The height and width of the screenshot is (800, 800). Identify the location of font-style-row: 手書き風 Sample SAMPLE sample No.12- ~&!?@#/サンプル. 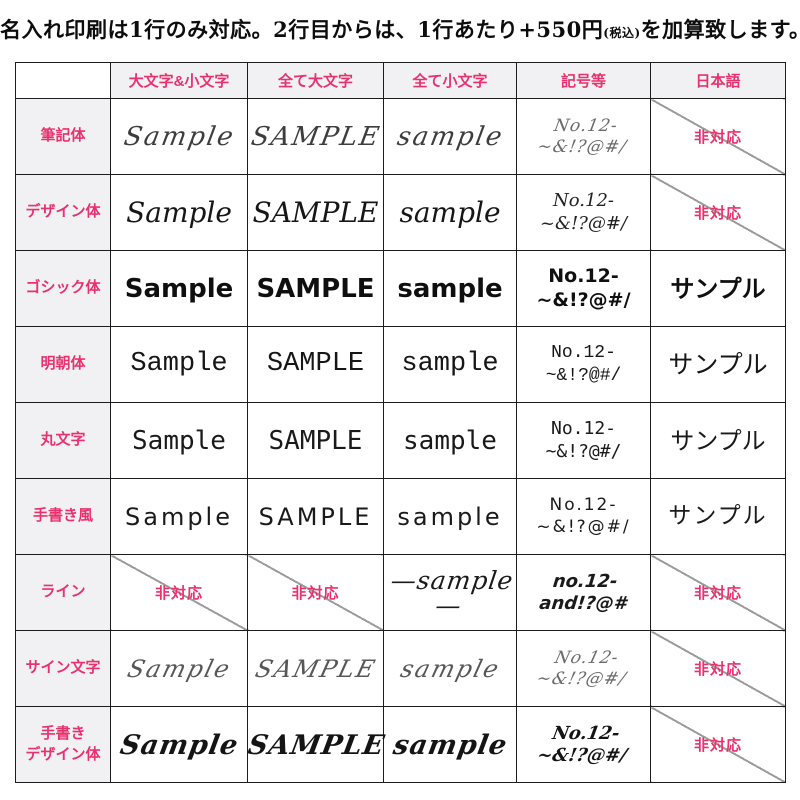
(400, 516).